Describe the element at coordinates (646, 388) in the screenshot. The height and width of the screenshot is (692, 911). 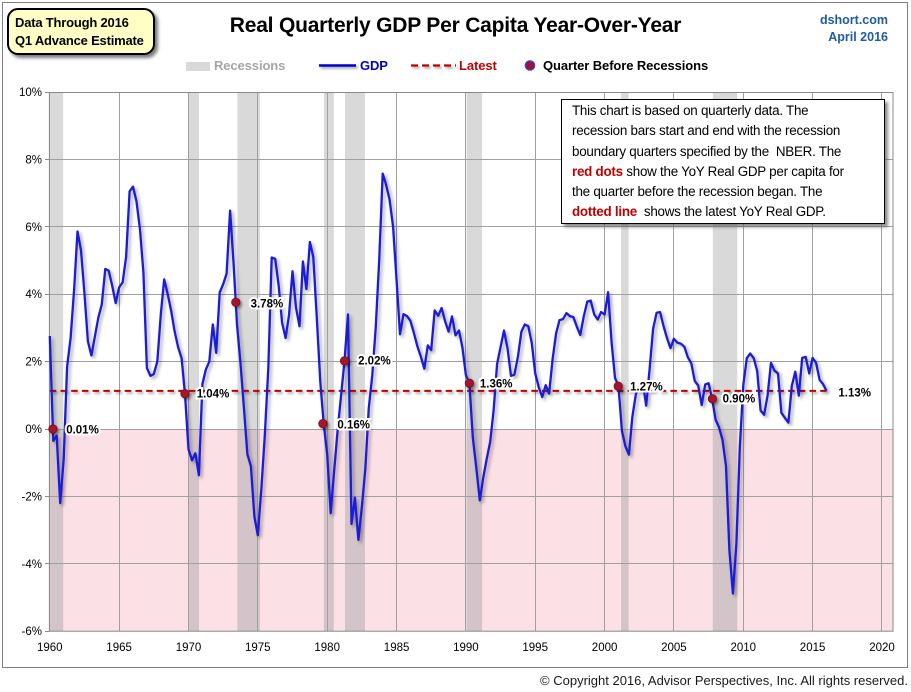
I see `svg-text: 1.27%` at that location.